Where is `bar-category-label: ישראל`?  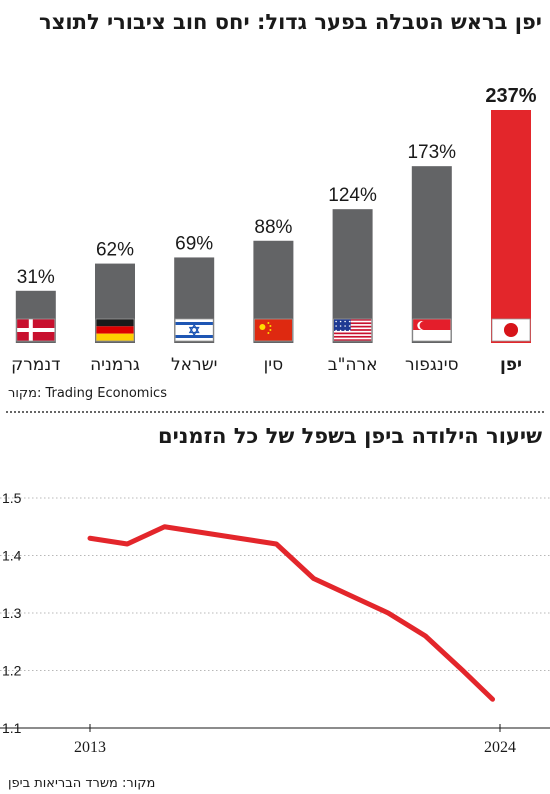
bar-category-label: ישראל is located at coordinates (194, 365).